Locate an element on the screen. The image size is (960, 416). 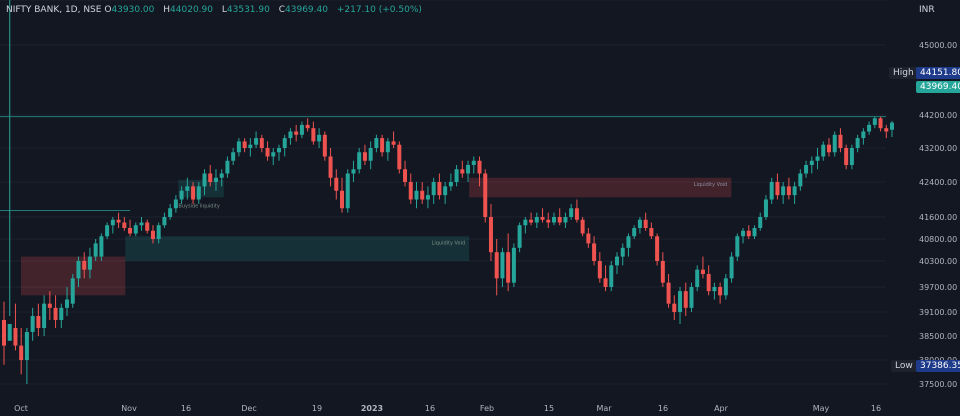
high-tag-value: 44151.80 is located at coordinates (938, 73).